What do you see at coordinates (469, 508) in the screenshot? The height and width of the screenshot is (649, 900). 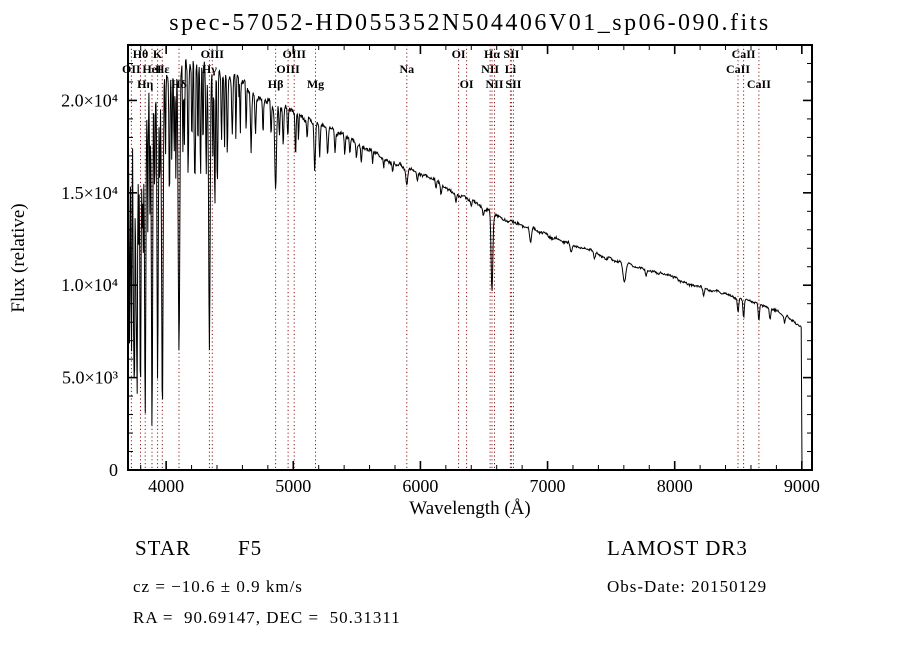 I see `x-axis-label: Wavelength (Å)` at bounding box center [469, 508].